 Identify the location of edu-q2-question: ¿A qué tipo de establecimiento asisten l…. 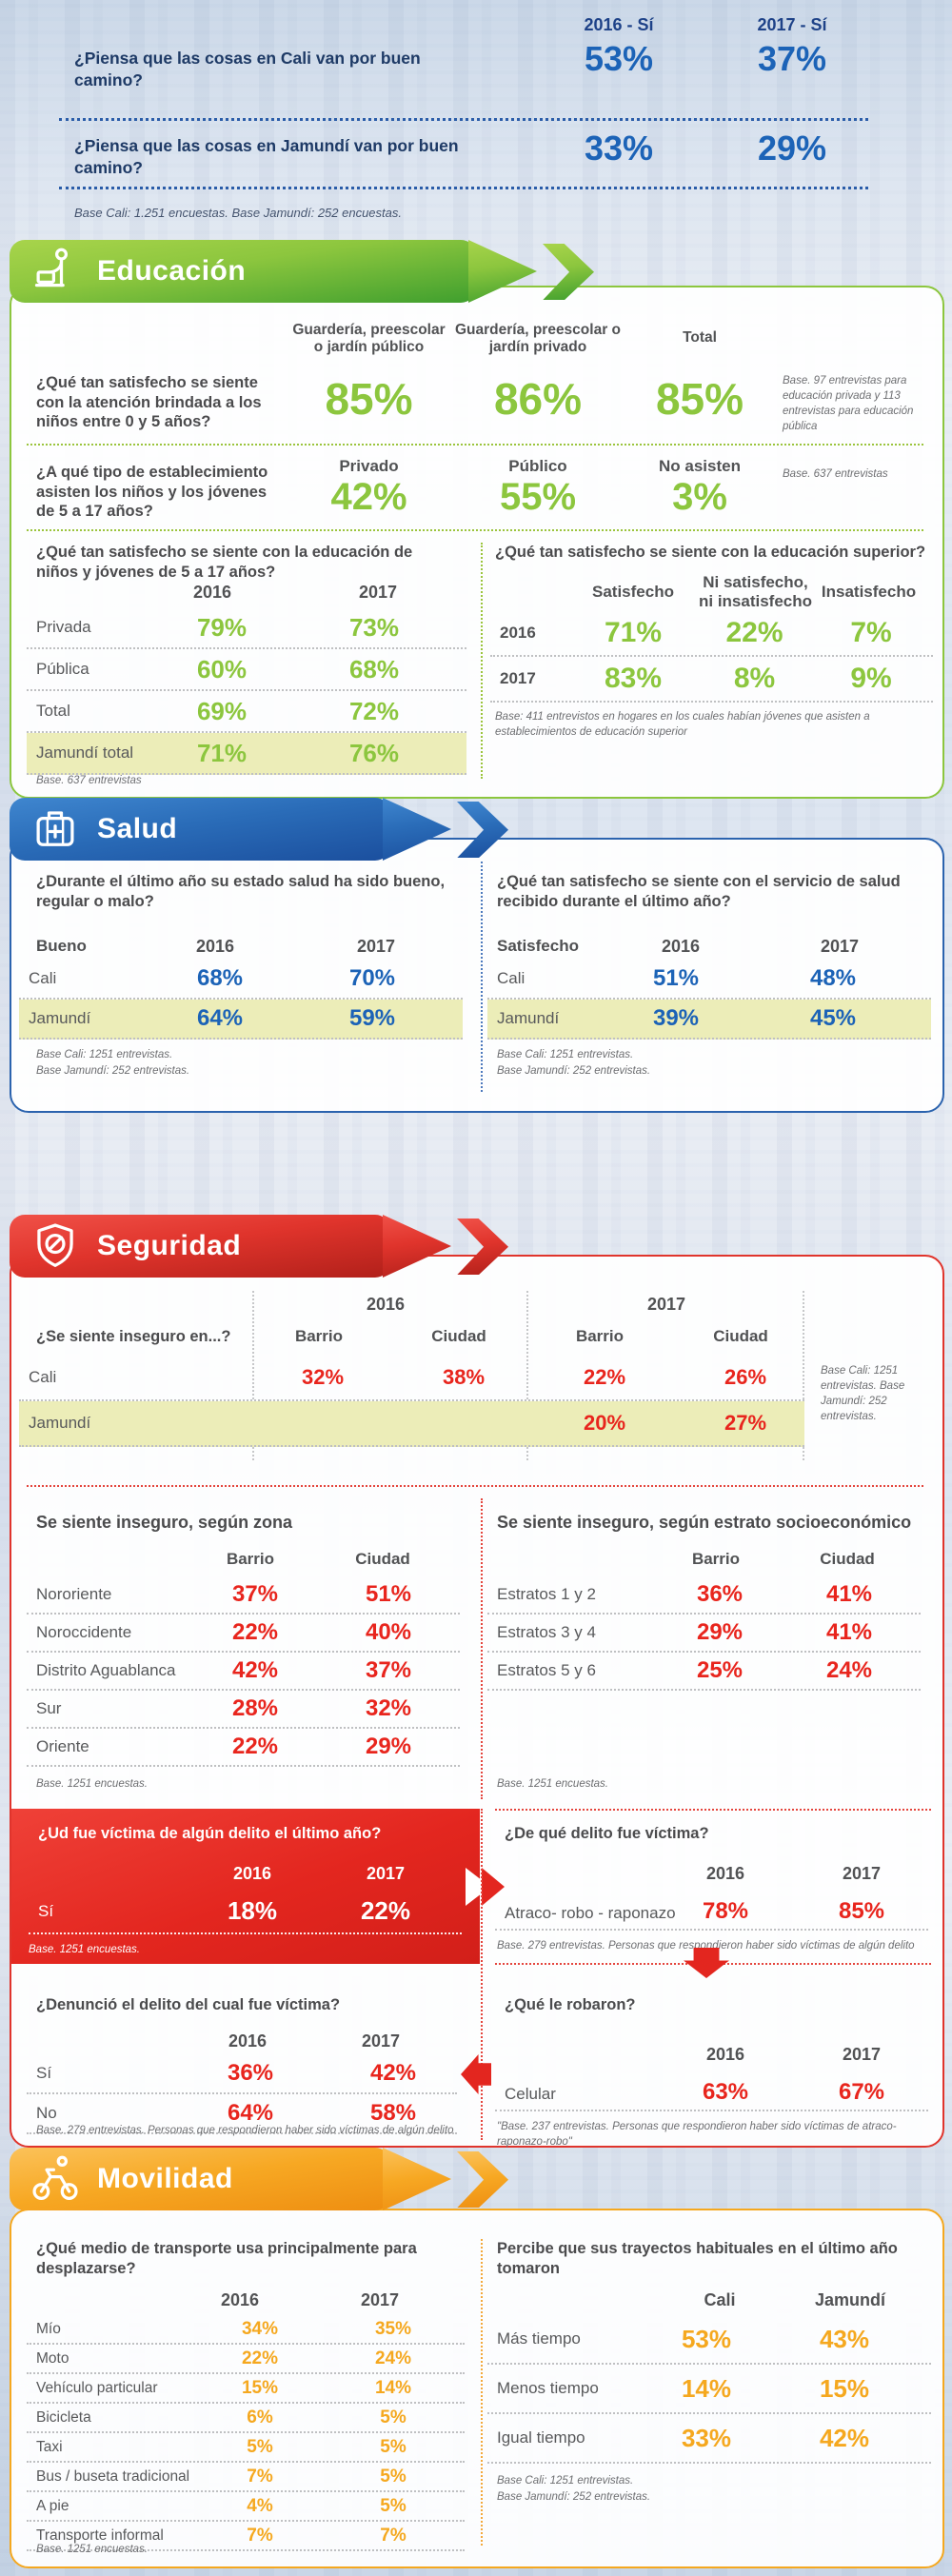
(152, 492).